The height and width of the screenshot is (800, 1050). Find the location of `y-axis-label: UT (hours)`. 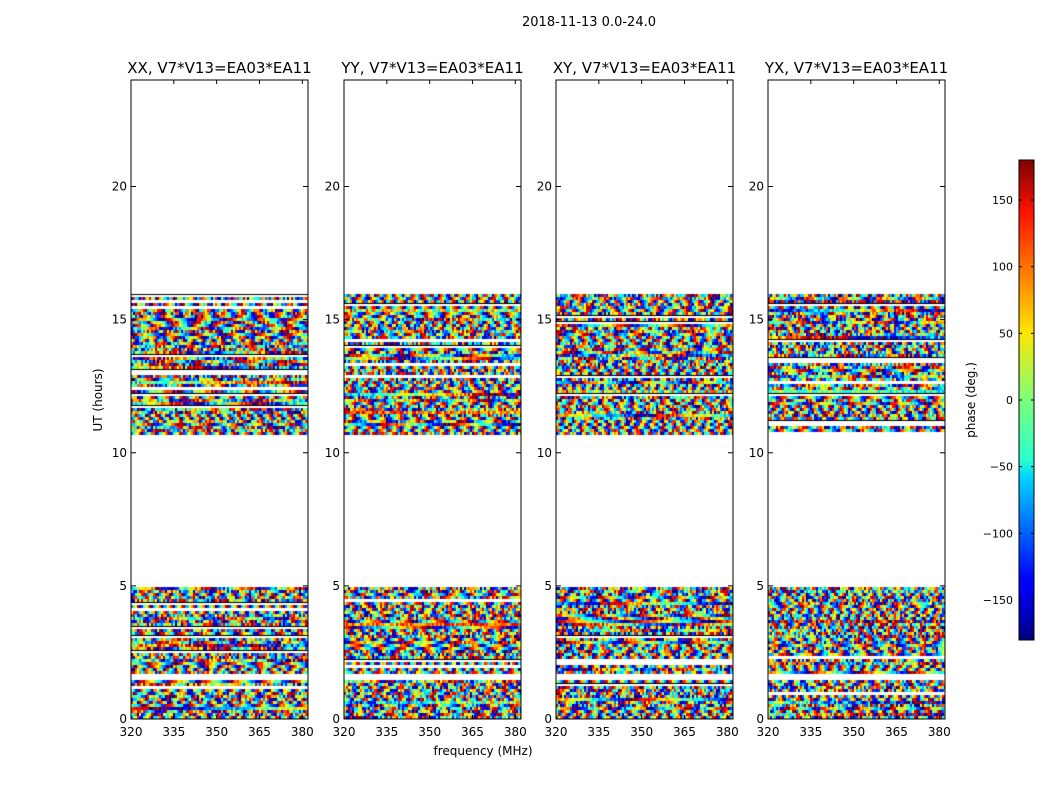

y-axis-label: UT (hours) is located at coordinates (98, 399).